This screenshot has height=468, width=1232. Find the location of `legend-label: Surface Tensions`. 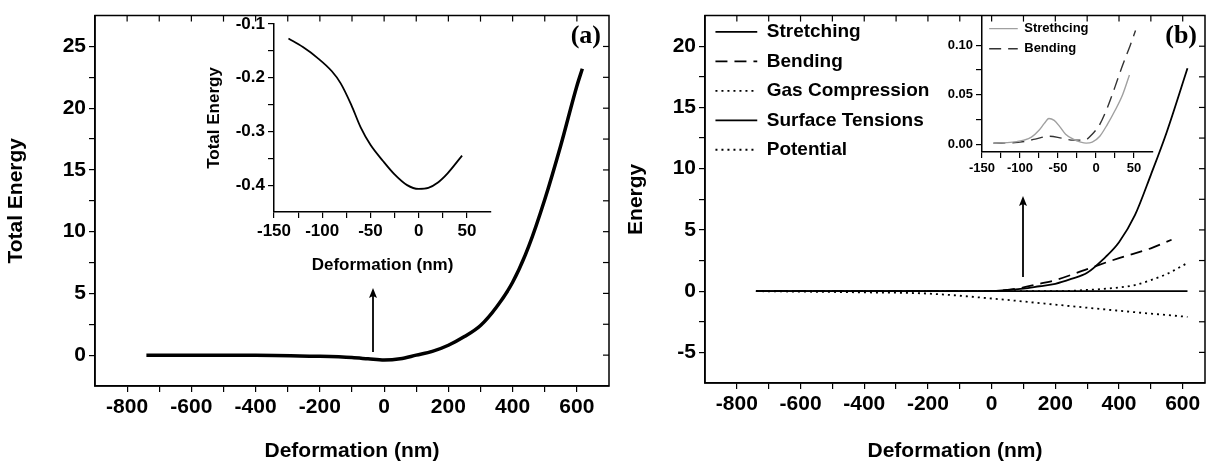

legend-label: Surface Tensions is located at coordinates (845, 119).